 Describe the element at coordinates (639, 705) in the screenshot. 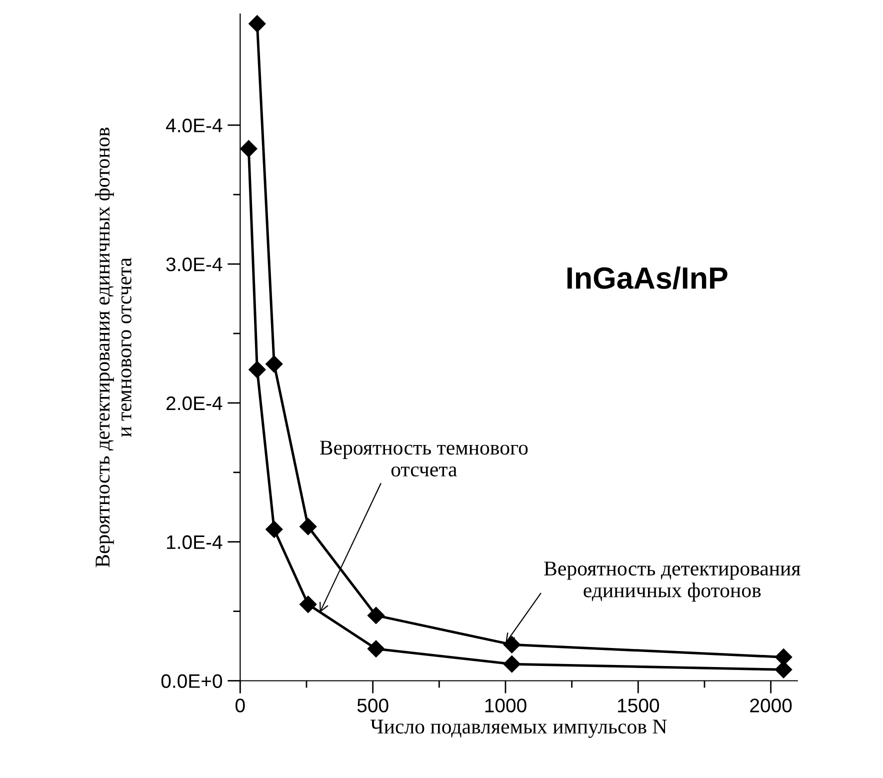

I see `x-tick-label: 1500` at that location.